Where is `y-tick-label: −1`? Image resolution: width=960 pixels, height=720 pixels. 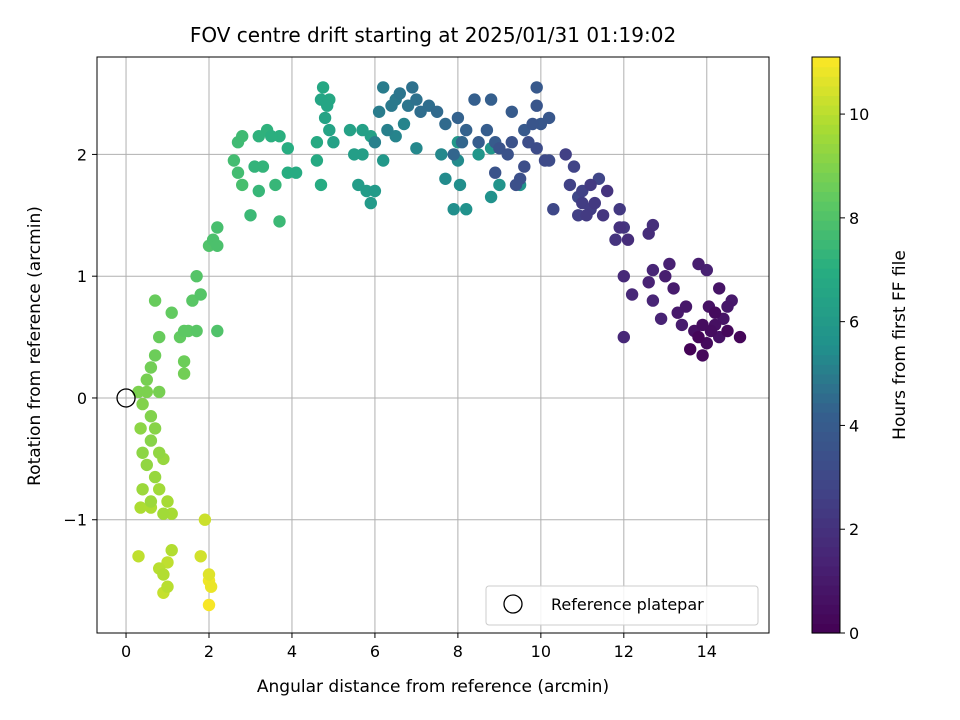 y-tick-label: −1 is located at coordinates (75, 520).